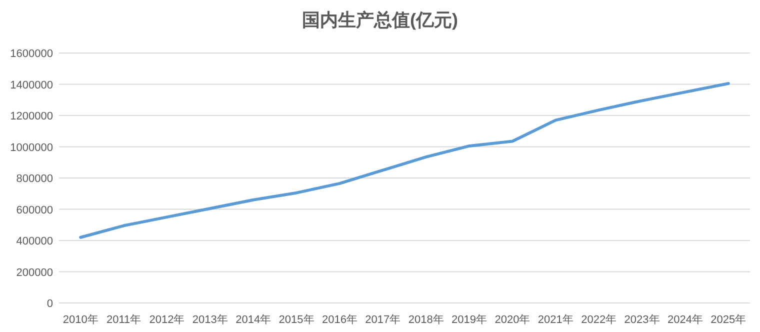 This screenshot has width=760, height=332. What do you see at coordinates (31, 85) in the screenshot?
I see `y-tick-label: 1400000` at bounding box center [31, 85].